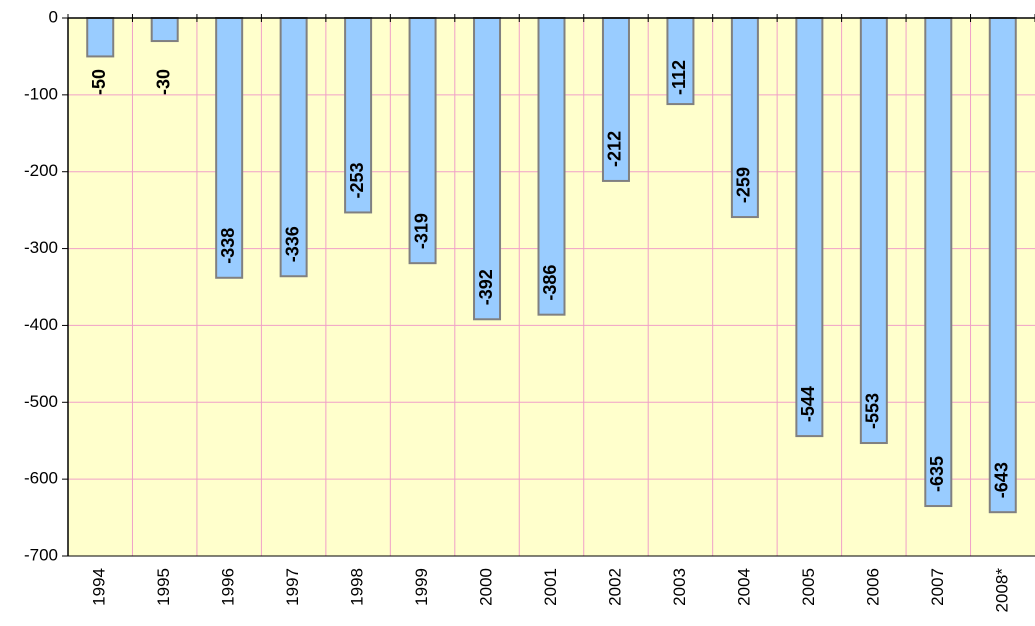  I want to click on value-label: -392, so click(486, 287).